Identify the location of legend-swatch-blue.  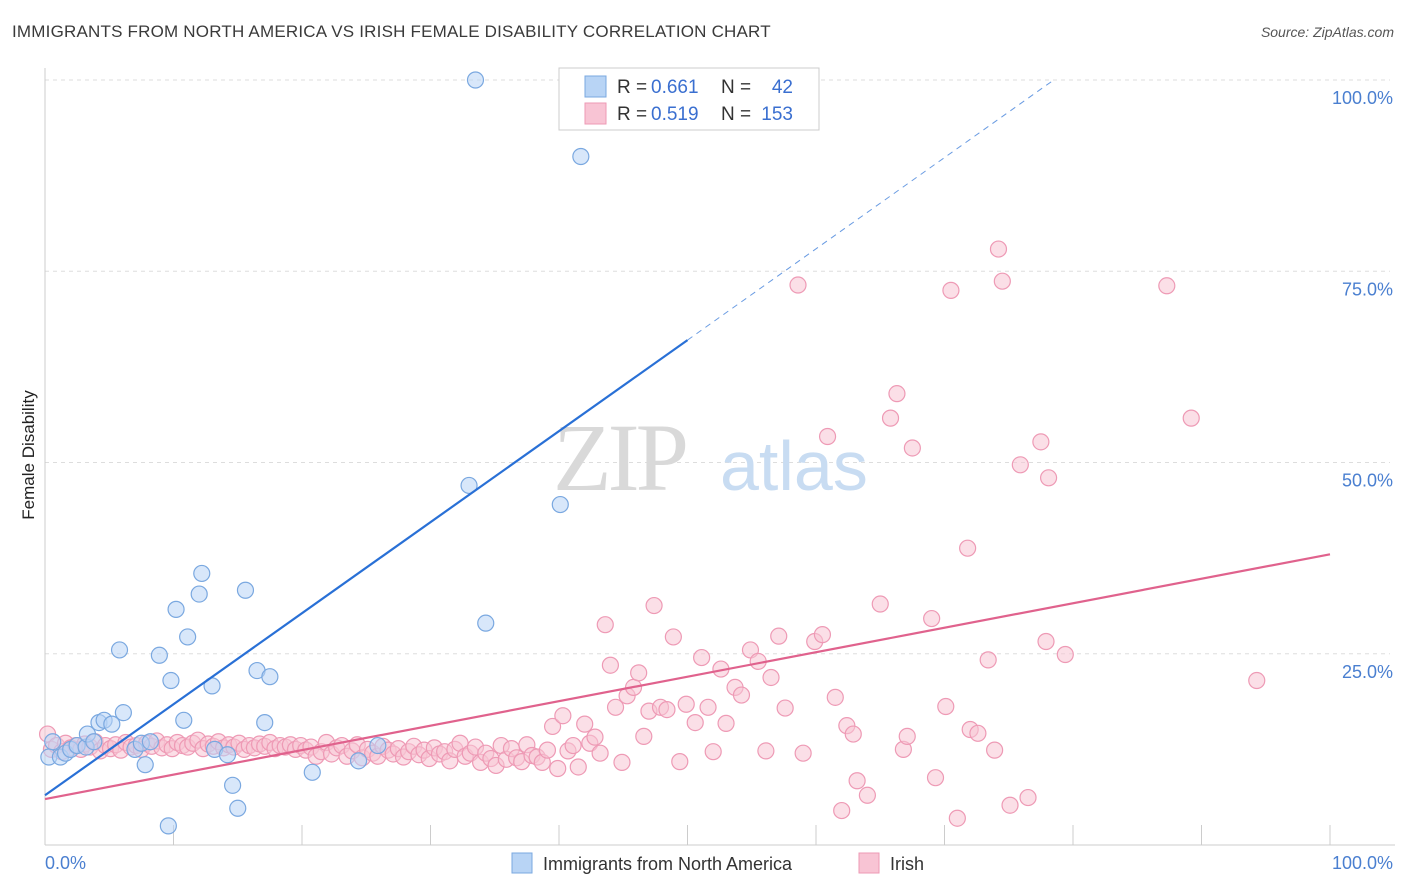
(595, 86).